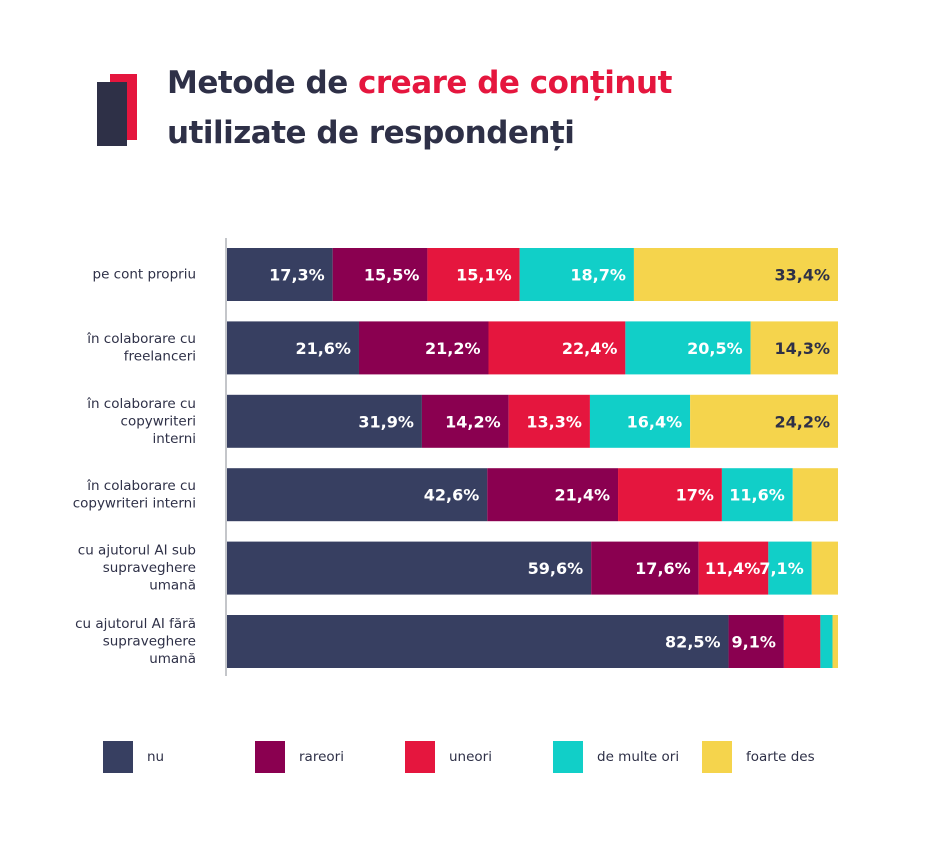  Describe the element at coordinates (781, 568) in the screenshot. I see `data-label: 7,1%` at that location.